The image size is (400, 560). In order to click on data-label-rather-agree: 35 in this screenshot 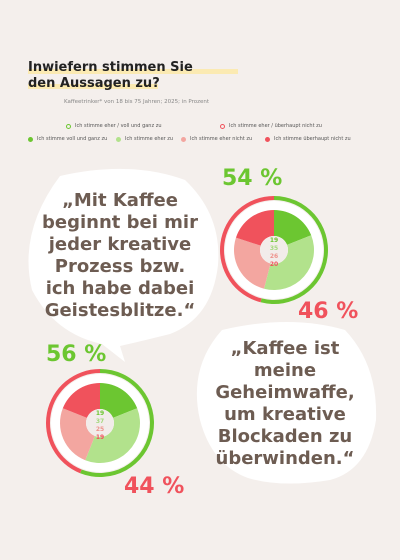, I will do `click(274, 248)`.